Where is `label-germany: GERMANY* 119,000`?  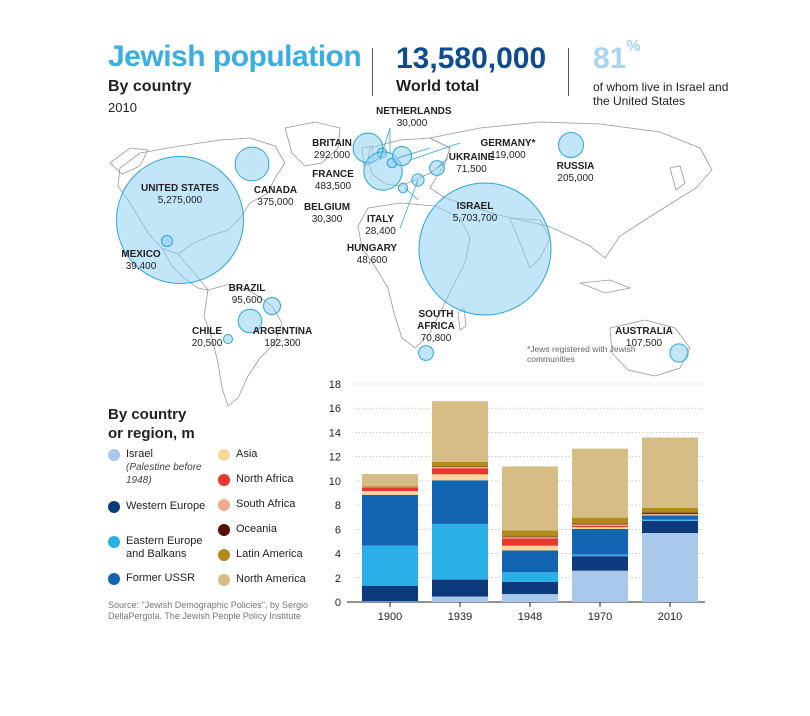
label-germany: GERMANY* 119,000 is located at coordinates (508, 150).